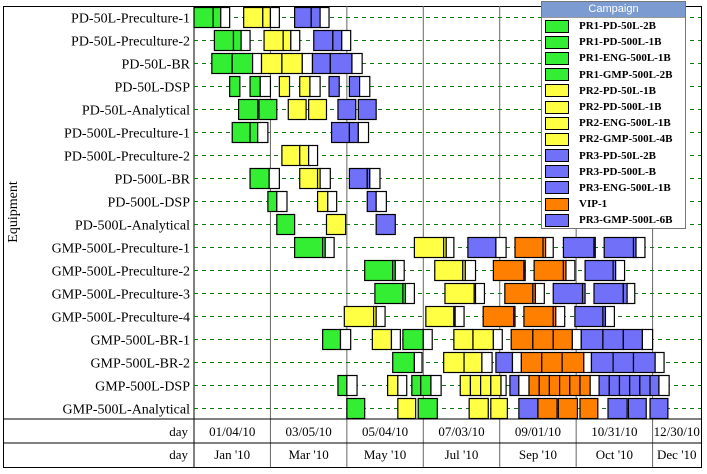 This screenshot has height=474, width=707. Describe the element at coordinates (153, 88) in the screenshot. I see `row-label: PD-50L-DSP` at that location.